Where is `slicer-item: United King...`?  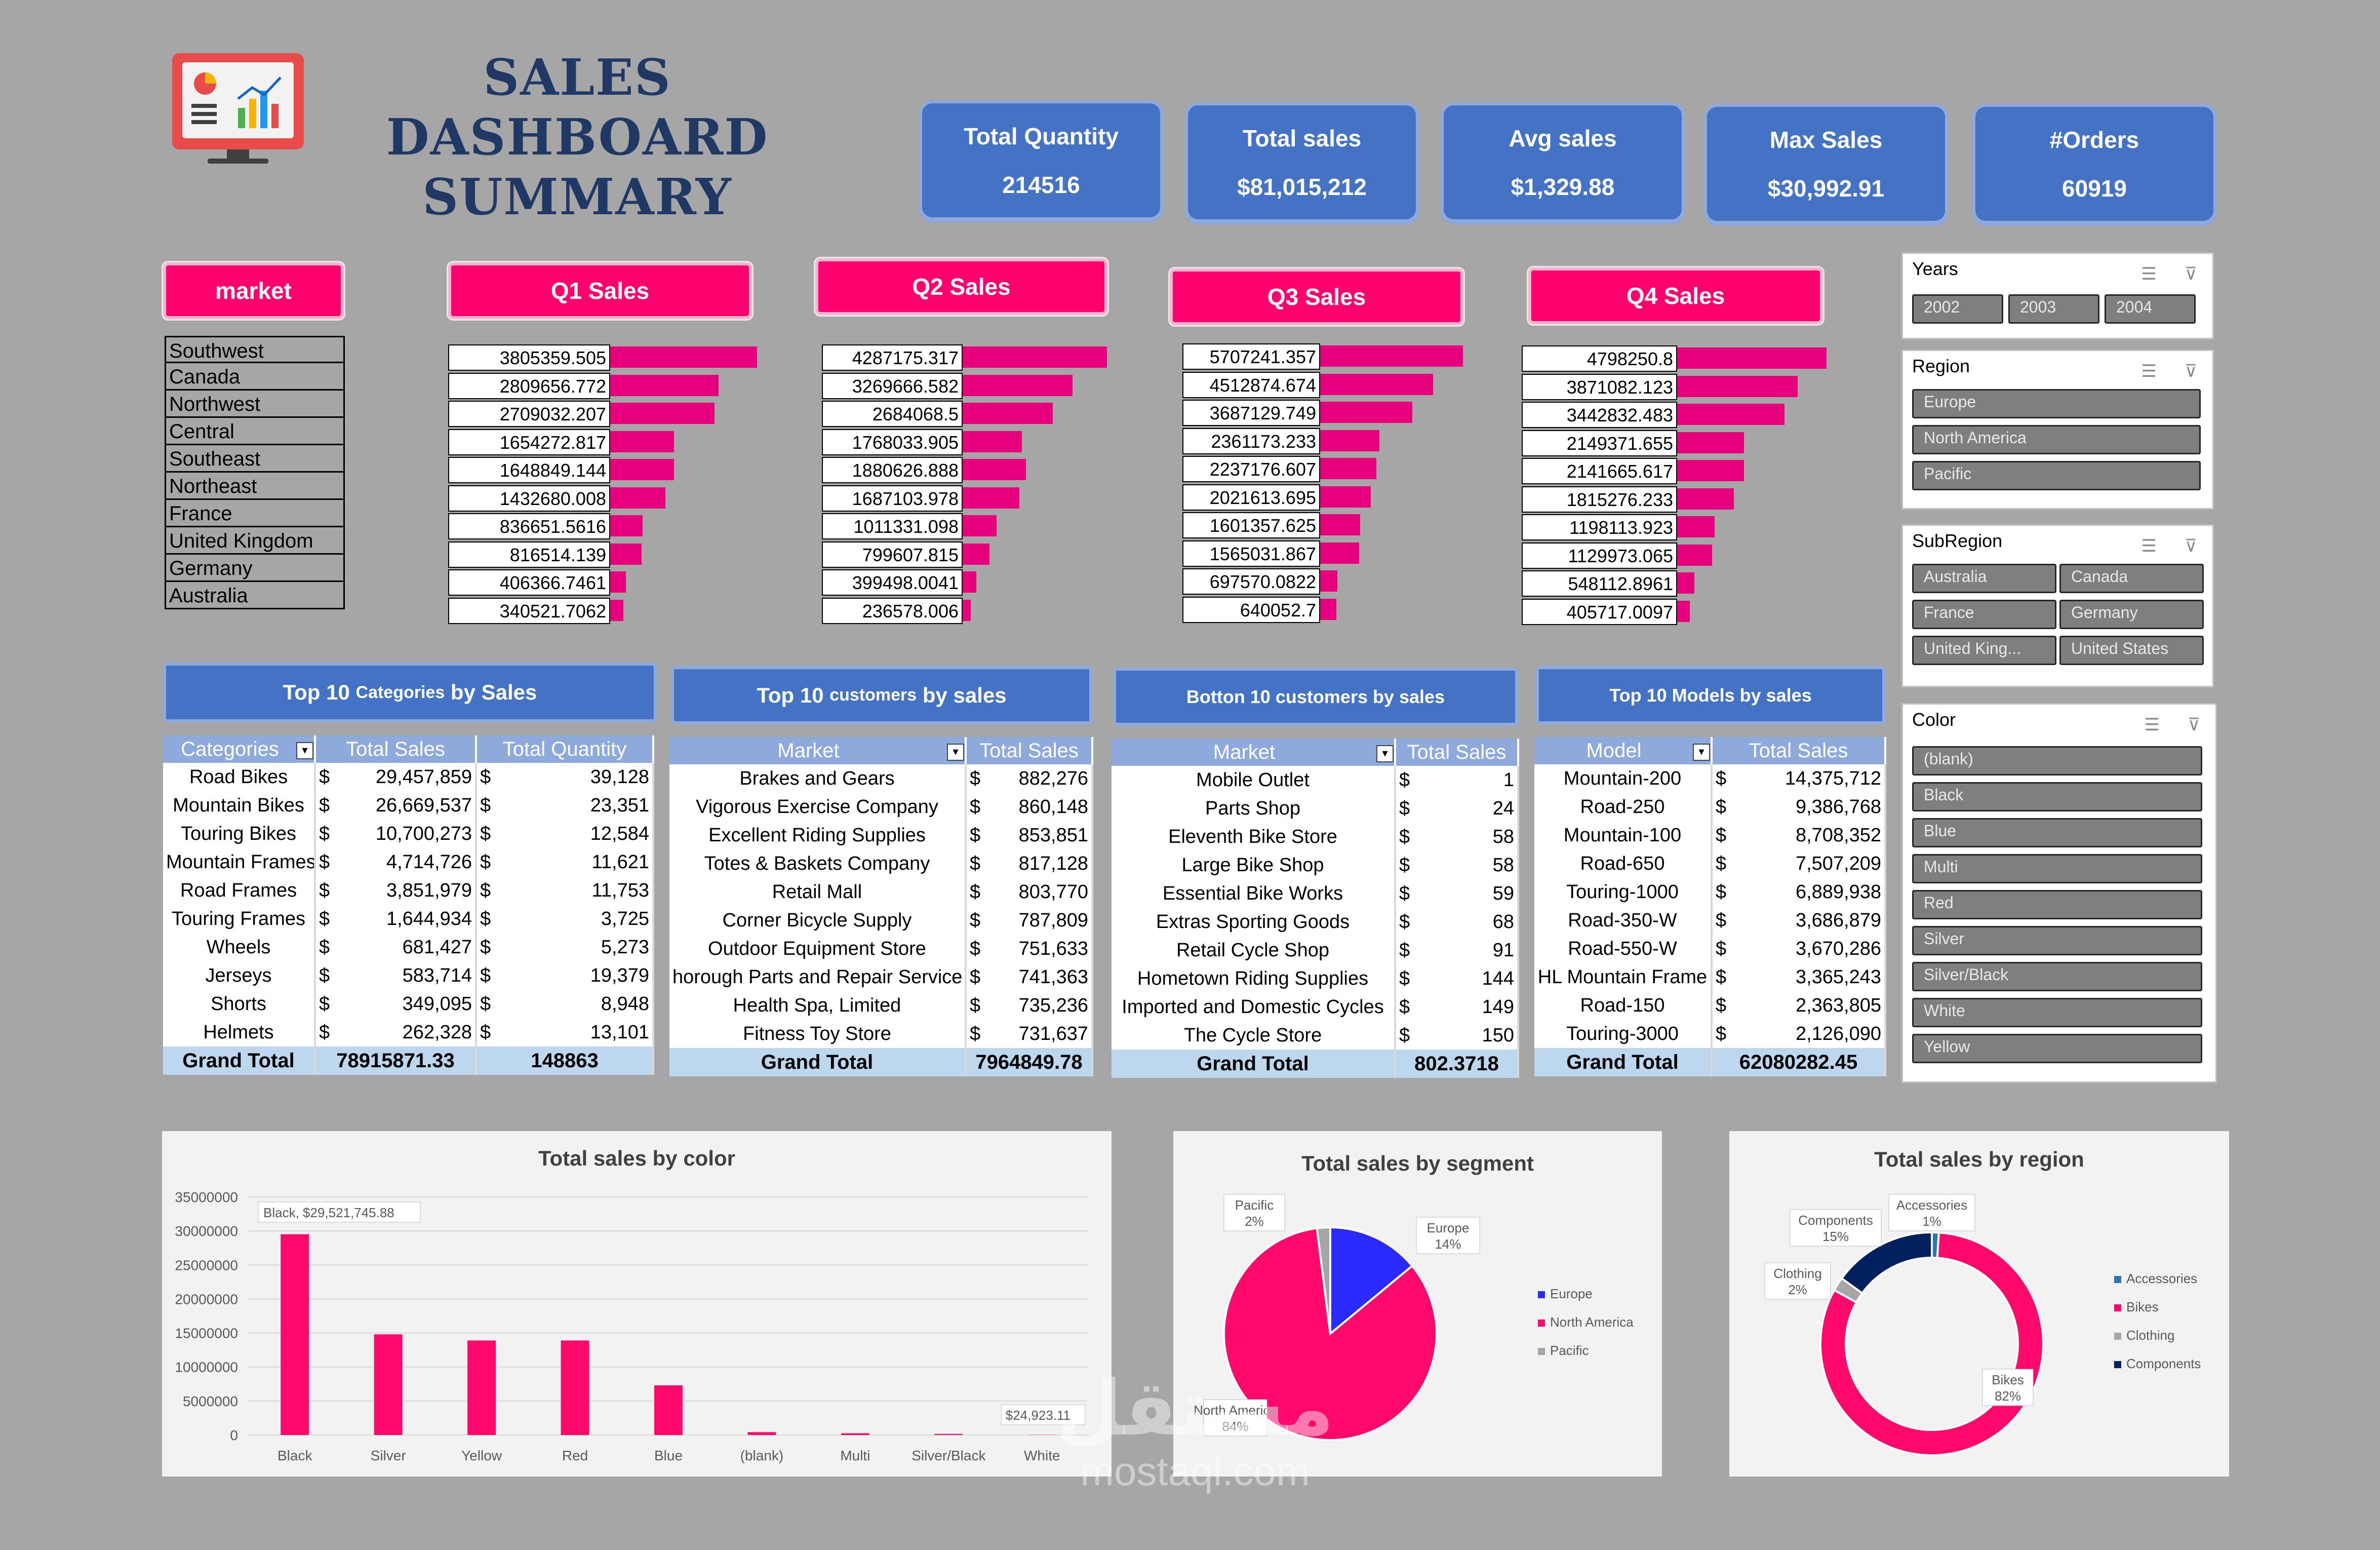
slicer-item: United King... is located at coordinates (1984, 650).